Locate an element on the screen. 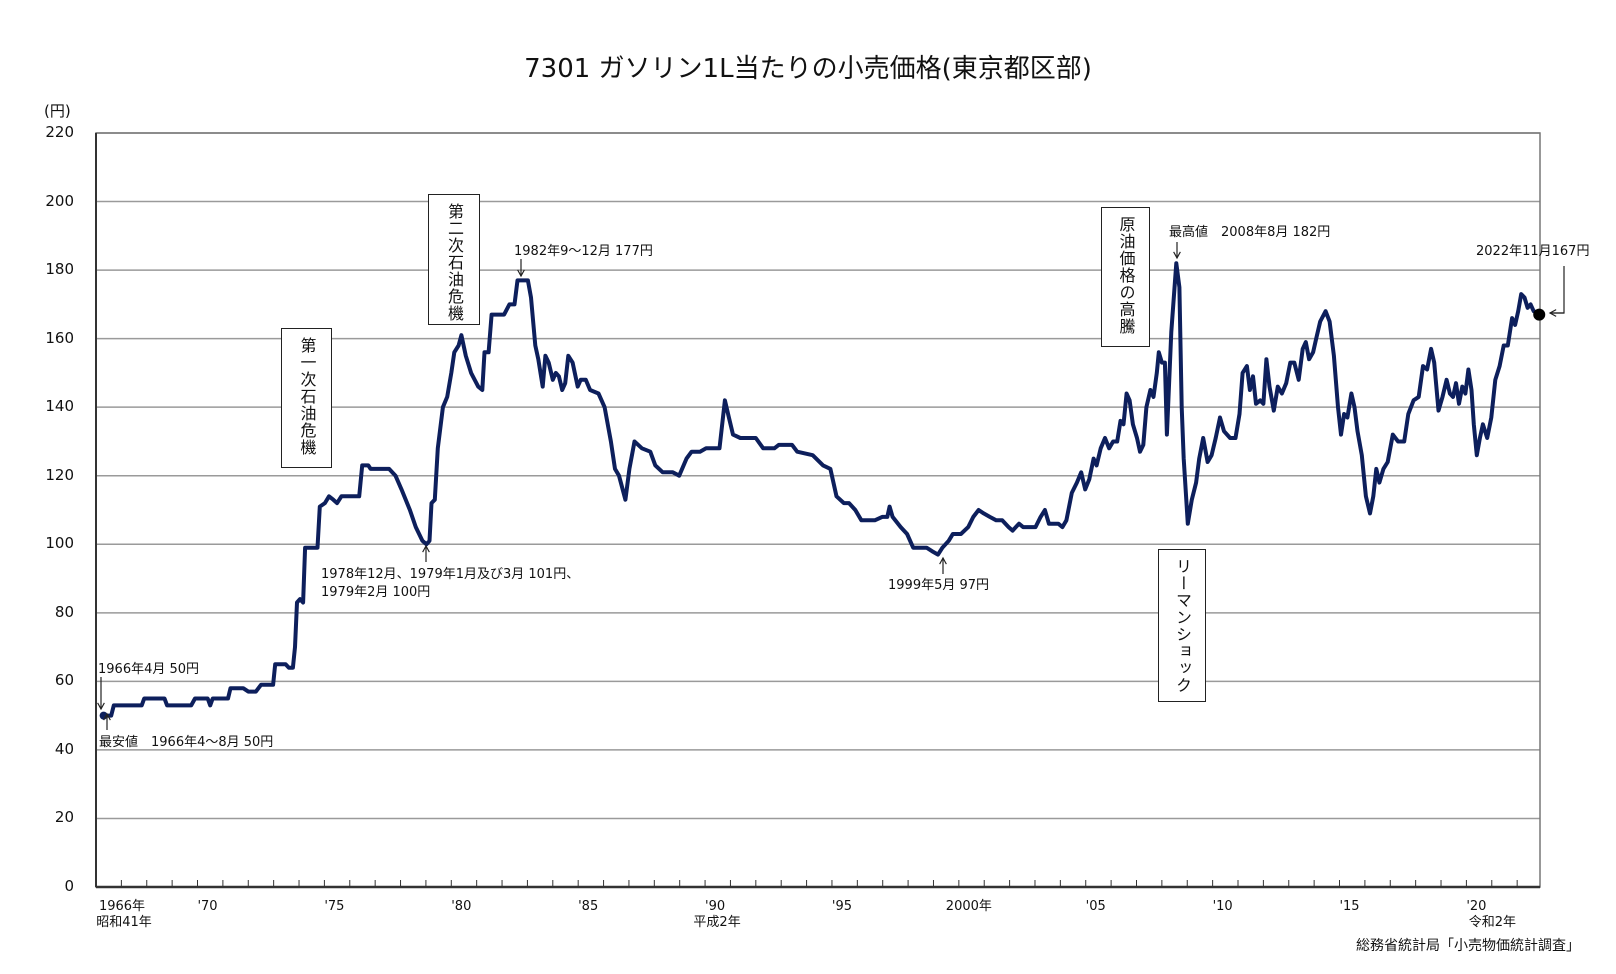  annotation-low-1999: 1999年5月 97円 is located at coordinates (939, 585).